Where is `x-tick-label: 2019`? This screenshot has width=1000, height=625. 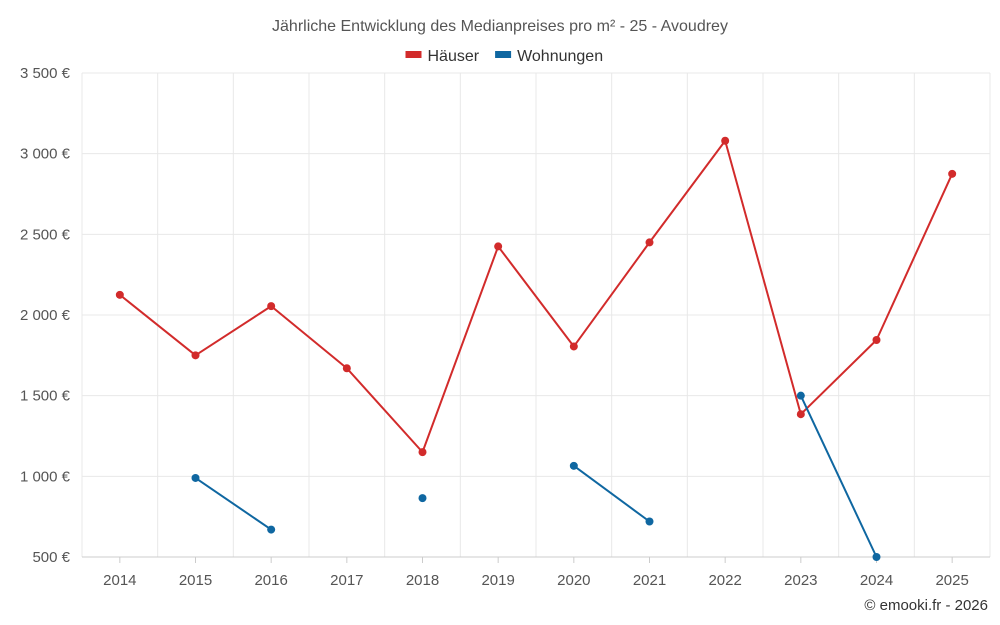 x-tick-label: 2019 is located at coordinates (497, 580).